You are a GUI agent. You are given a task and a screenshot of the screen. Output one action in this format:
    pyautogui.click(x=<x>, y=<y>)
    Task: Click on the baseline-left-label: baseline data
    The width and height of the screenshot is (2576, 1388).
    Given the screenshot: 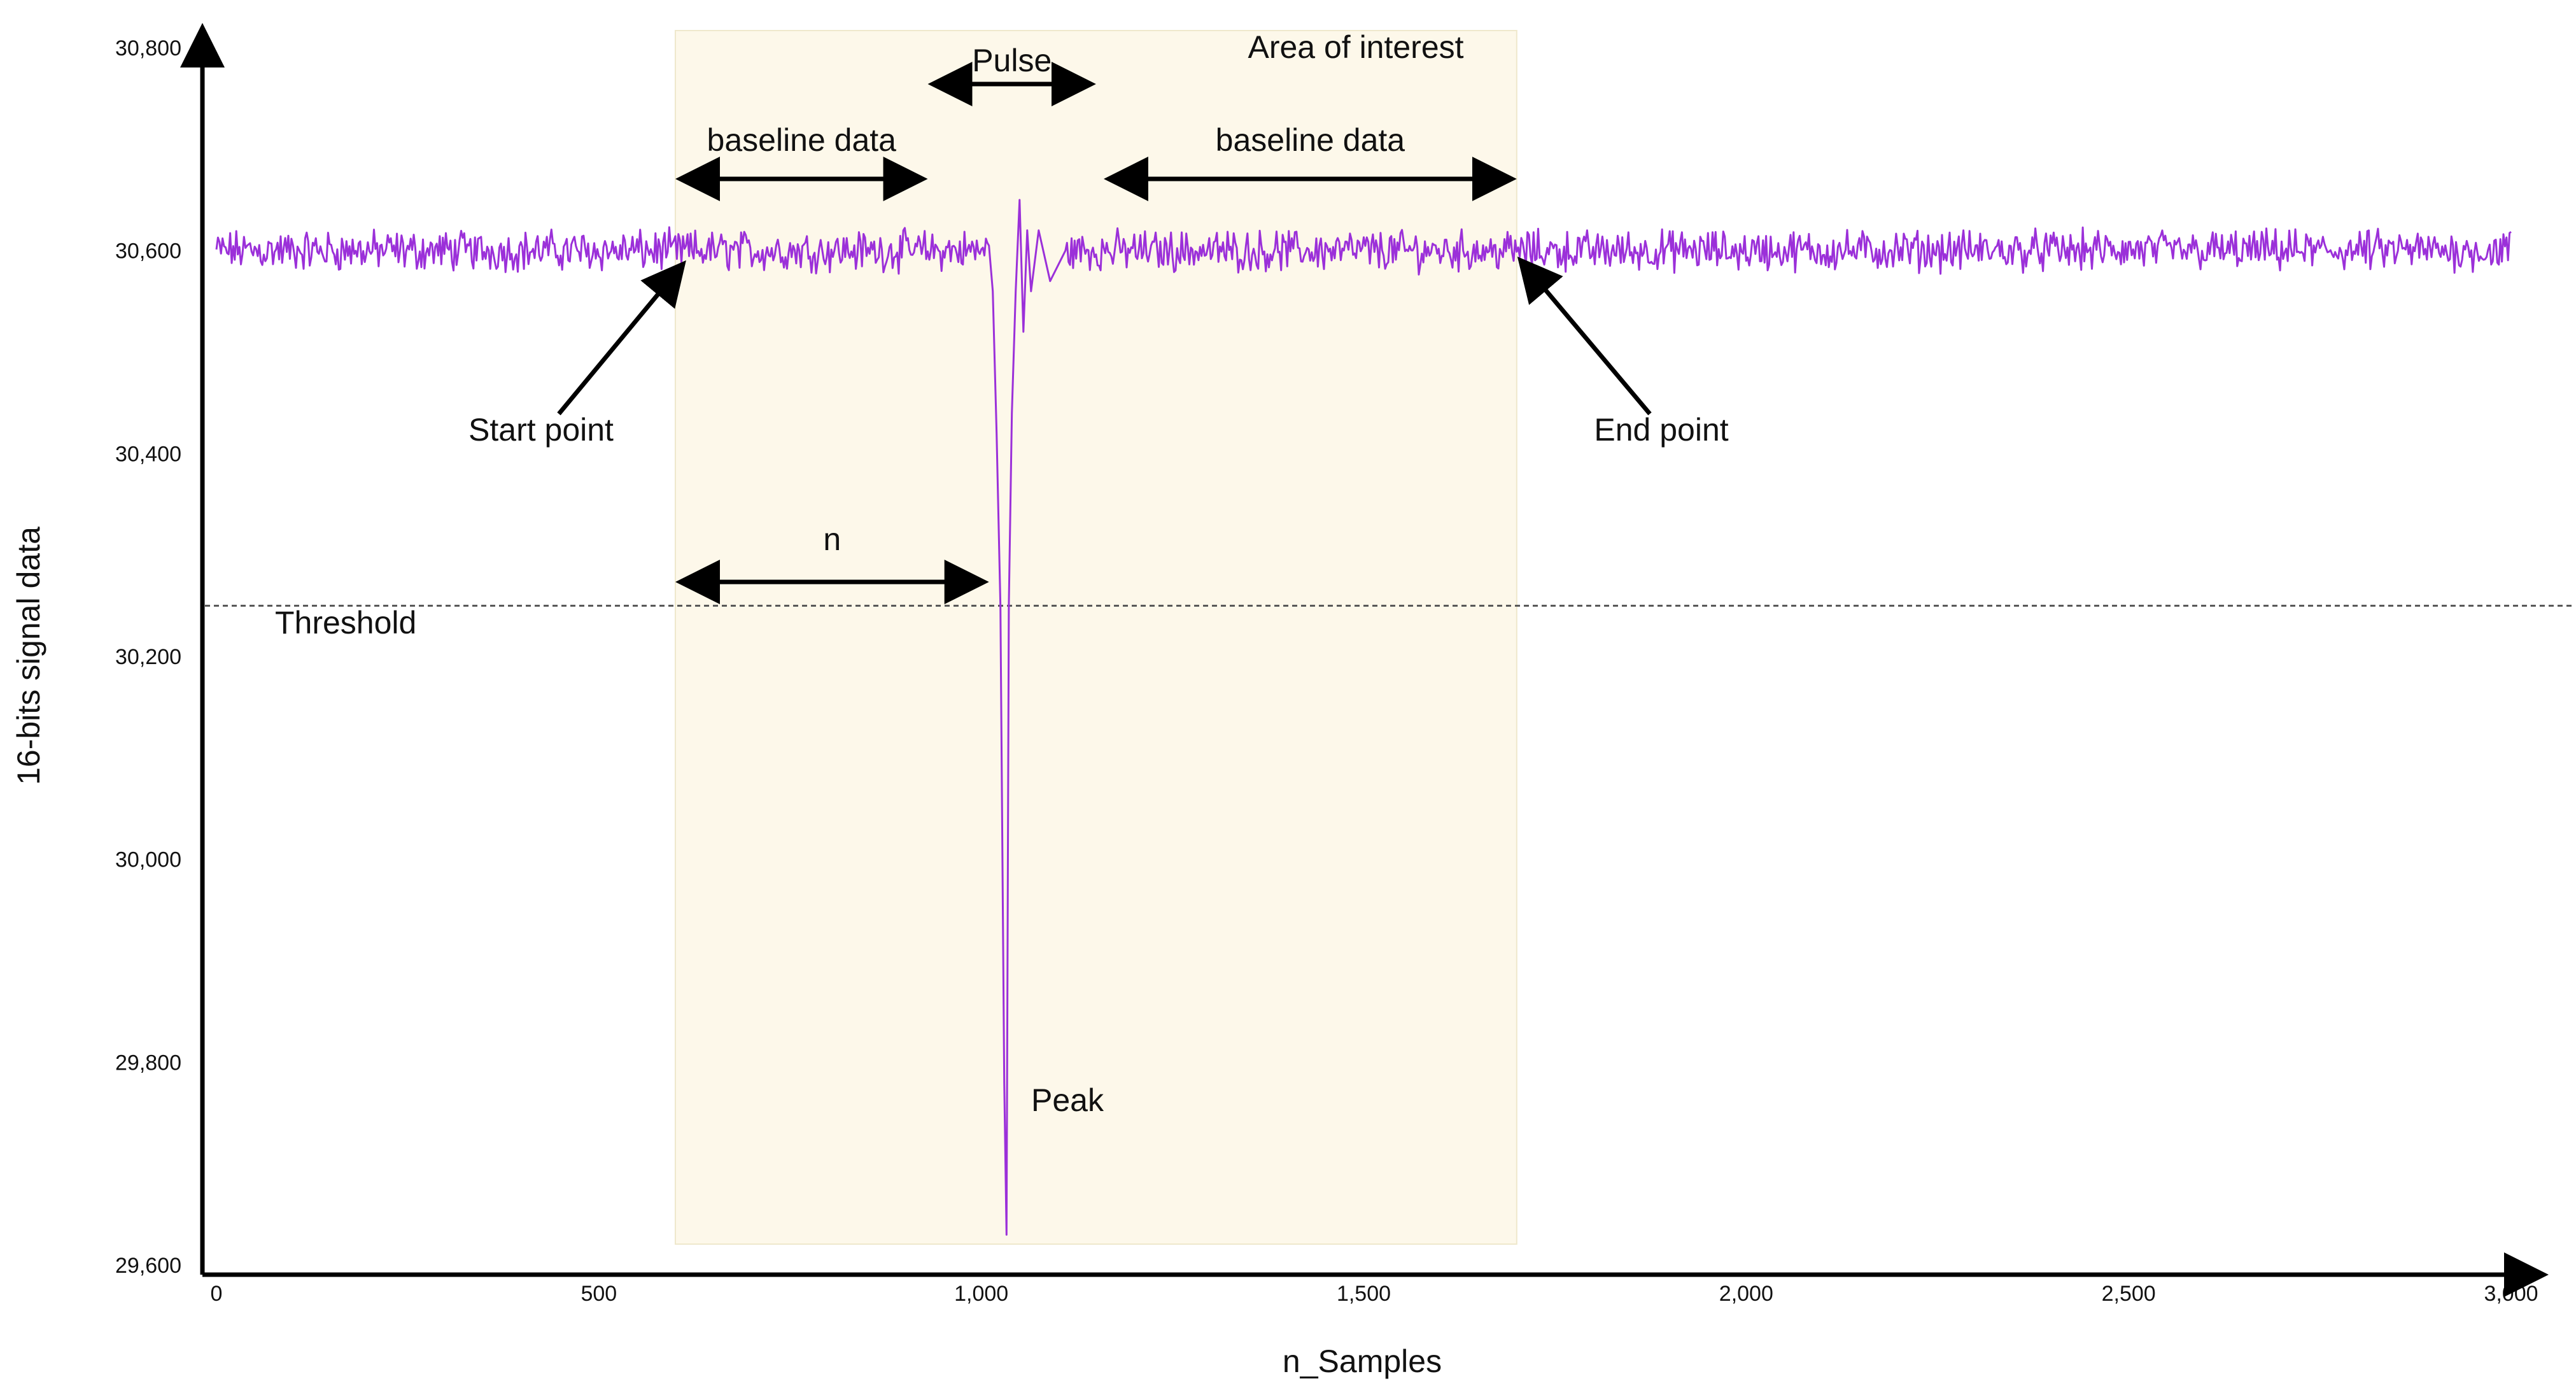 What is the action you would take?
    pyautogui.click(x=802, y=140)
    